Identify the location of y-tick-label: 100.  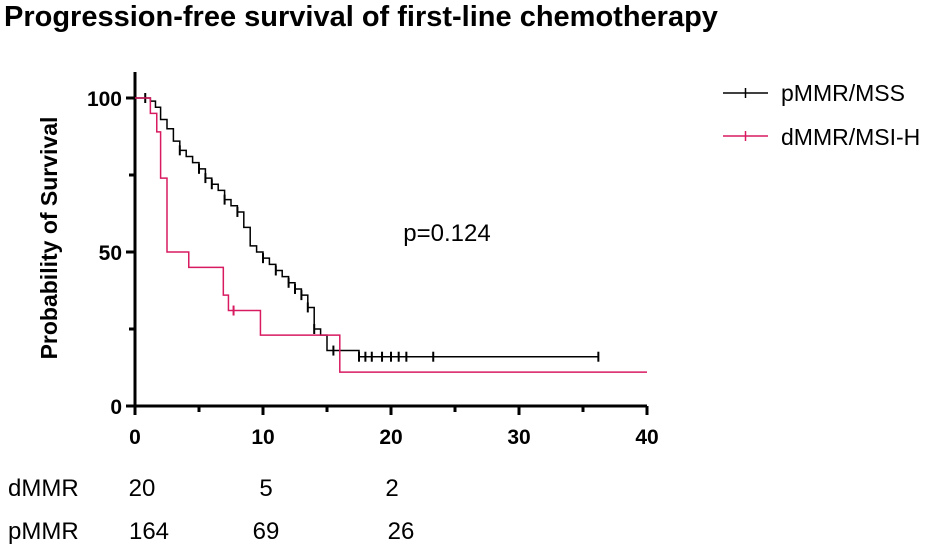
(104, 99).